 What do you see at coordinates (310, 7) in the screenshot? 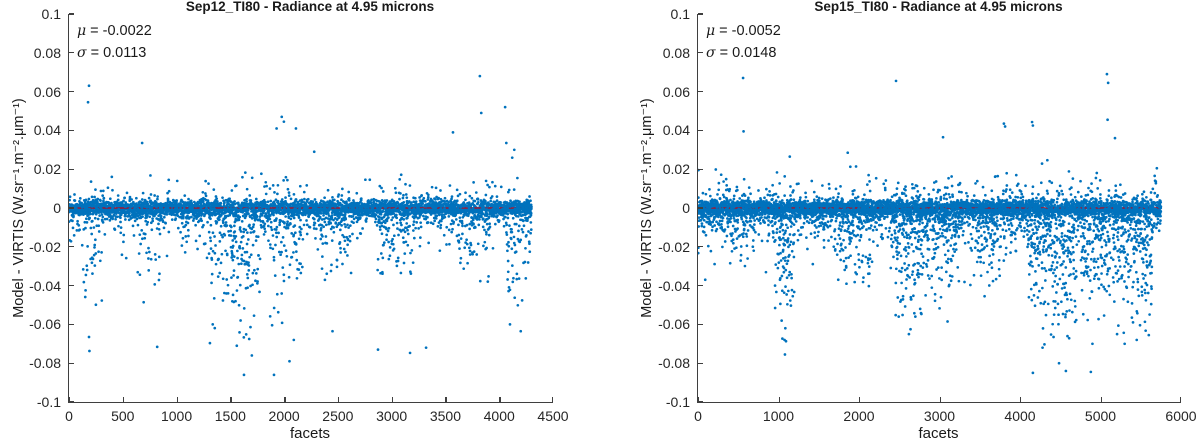
I see `plot-title: Sep12_TI80 - Radiance at 4.95 microns` at bounding box center [310, 7].